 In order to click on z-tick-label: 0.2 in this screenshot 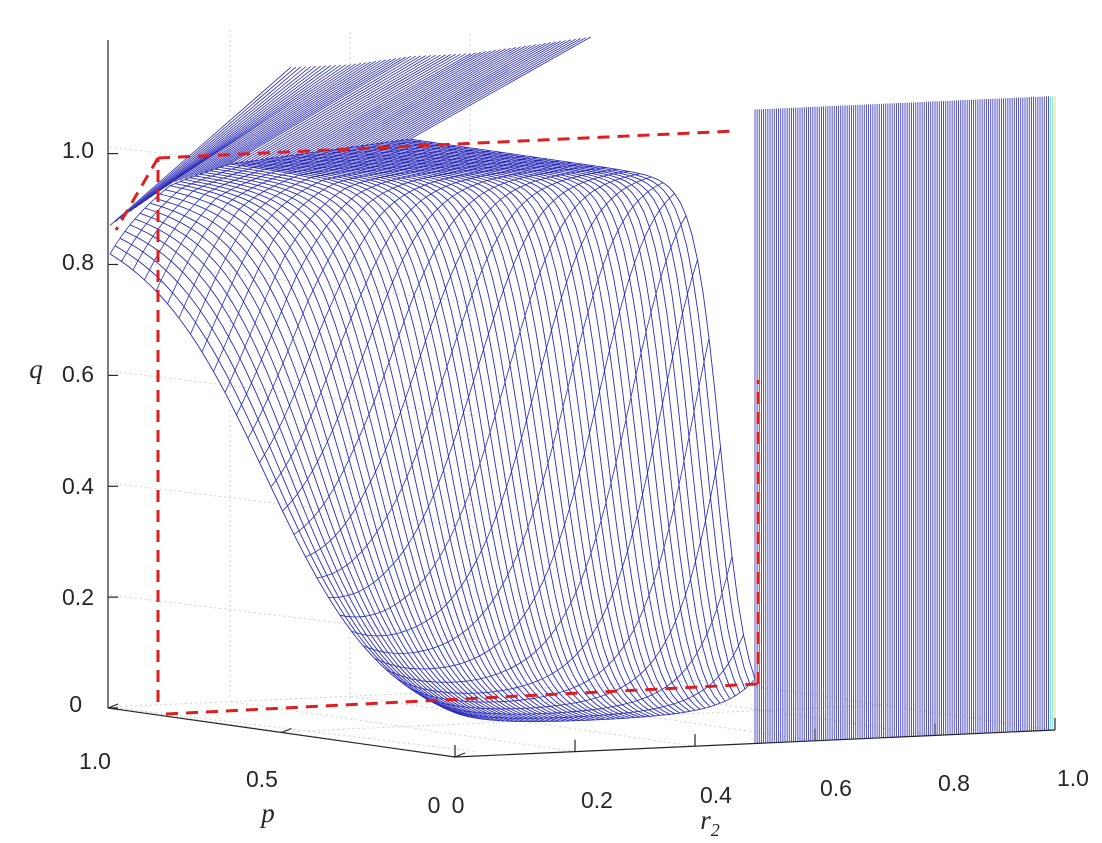, I will do `click(78, 597)`.